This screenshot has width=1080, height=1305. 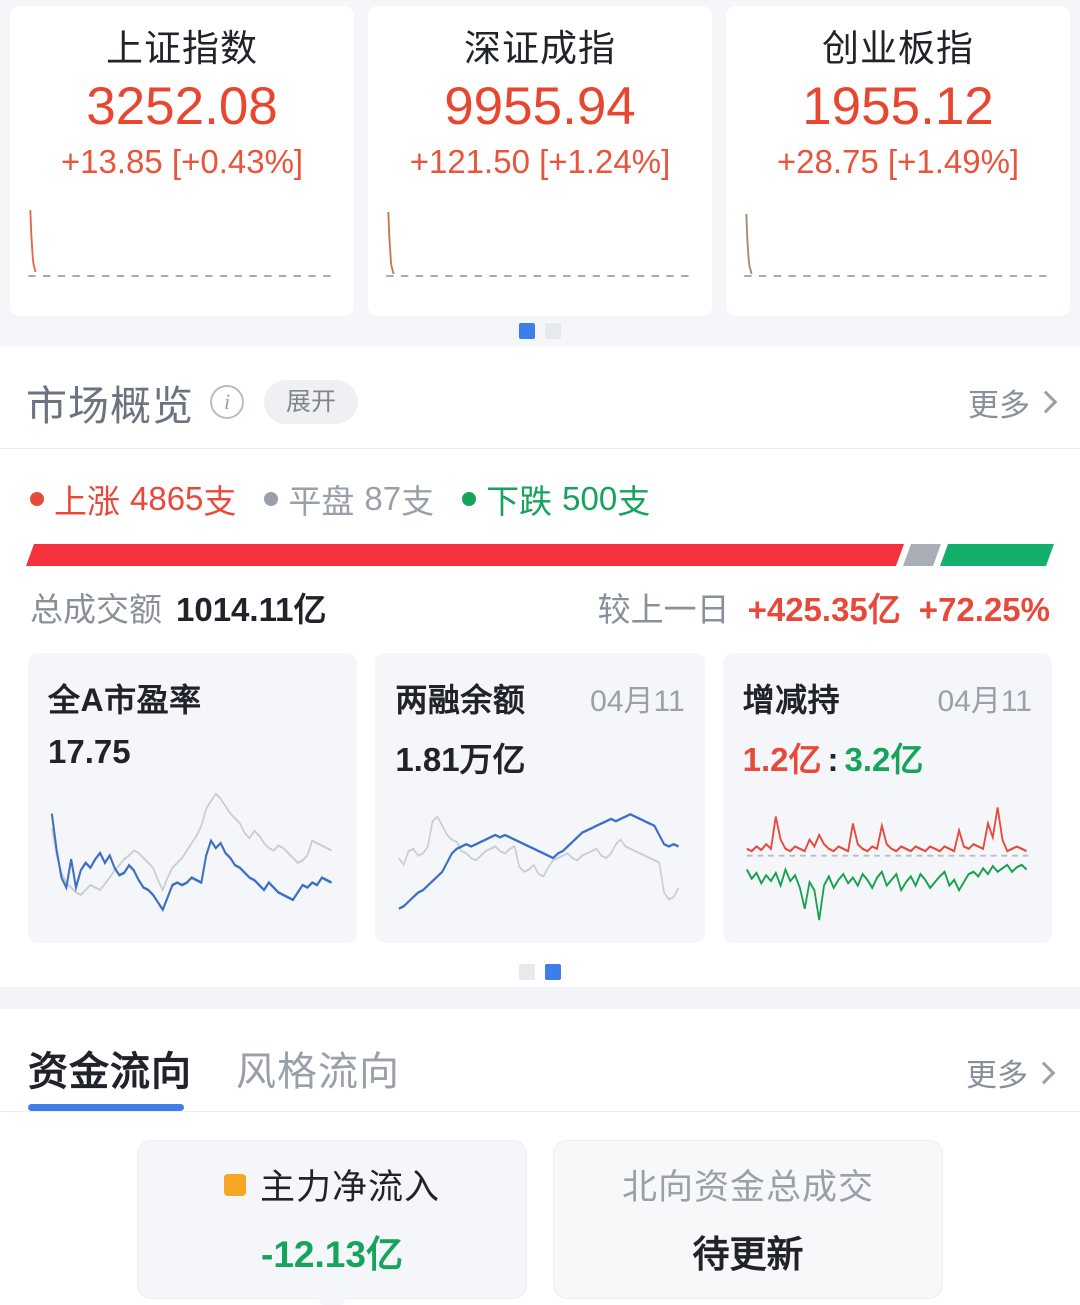 What do you see at coordinates (540, 1205) in the screenshot?
I see `fund-flow-card-row: 主力净流入 -12.13亿 北向资金总成交 待更新` at bounding box center [540, 1205].